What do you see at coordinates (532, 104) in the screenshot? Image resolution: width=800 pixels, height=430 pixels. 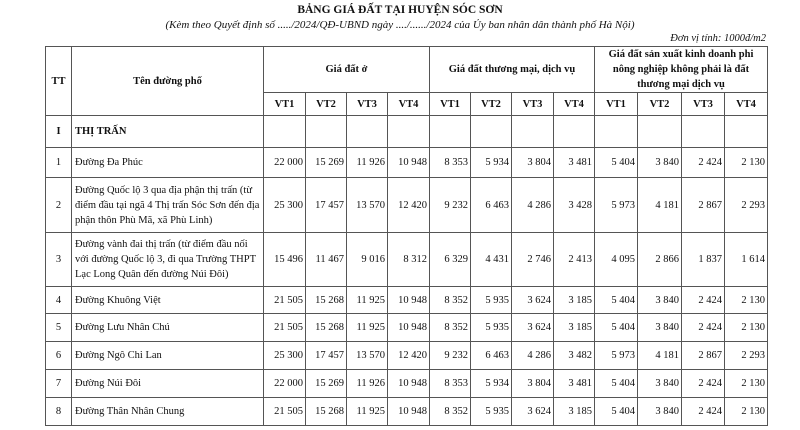 I see `header-vt: VT3` at bounding box center [532, 104].